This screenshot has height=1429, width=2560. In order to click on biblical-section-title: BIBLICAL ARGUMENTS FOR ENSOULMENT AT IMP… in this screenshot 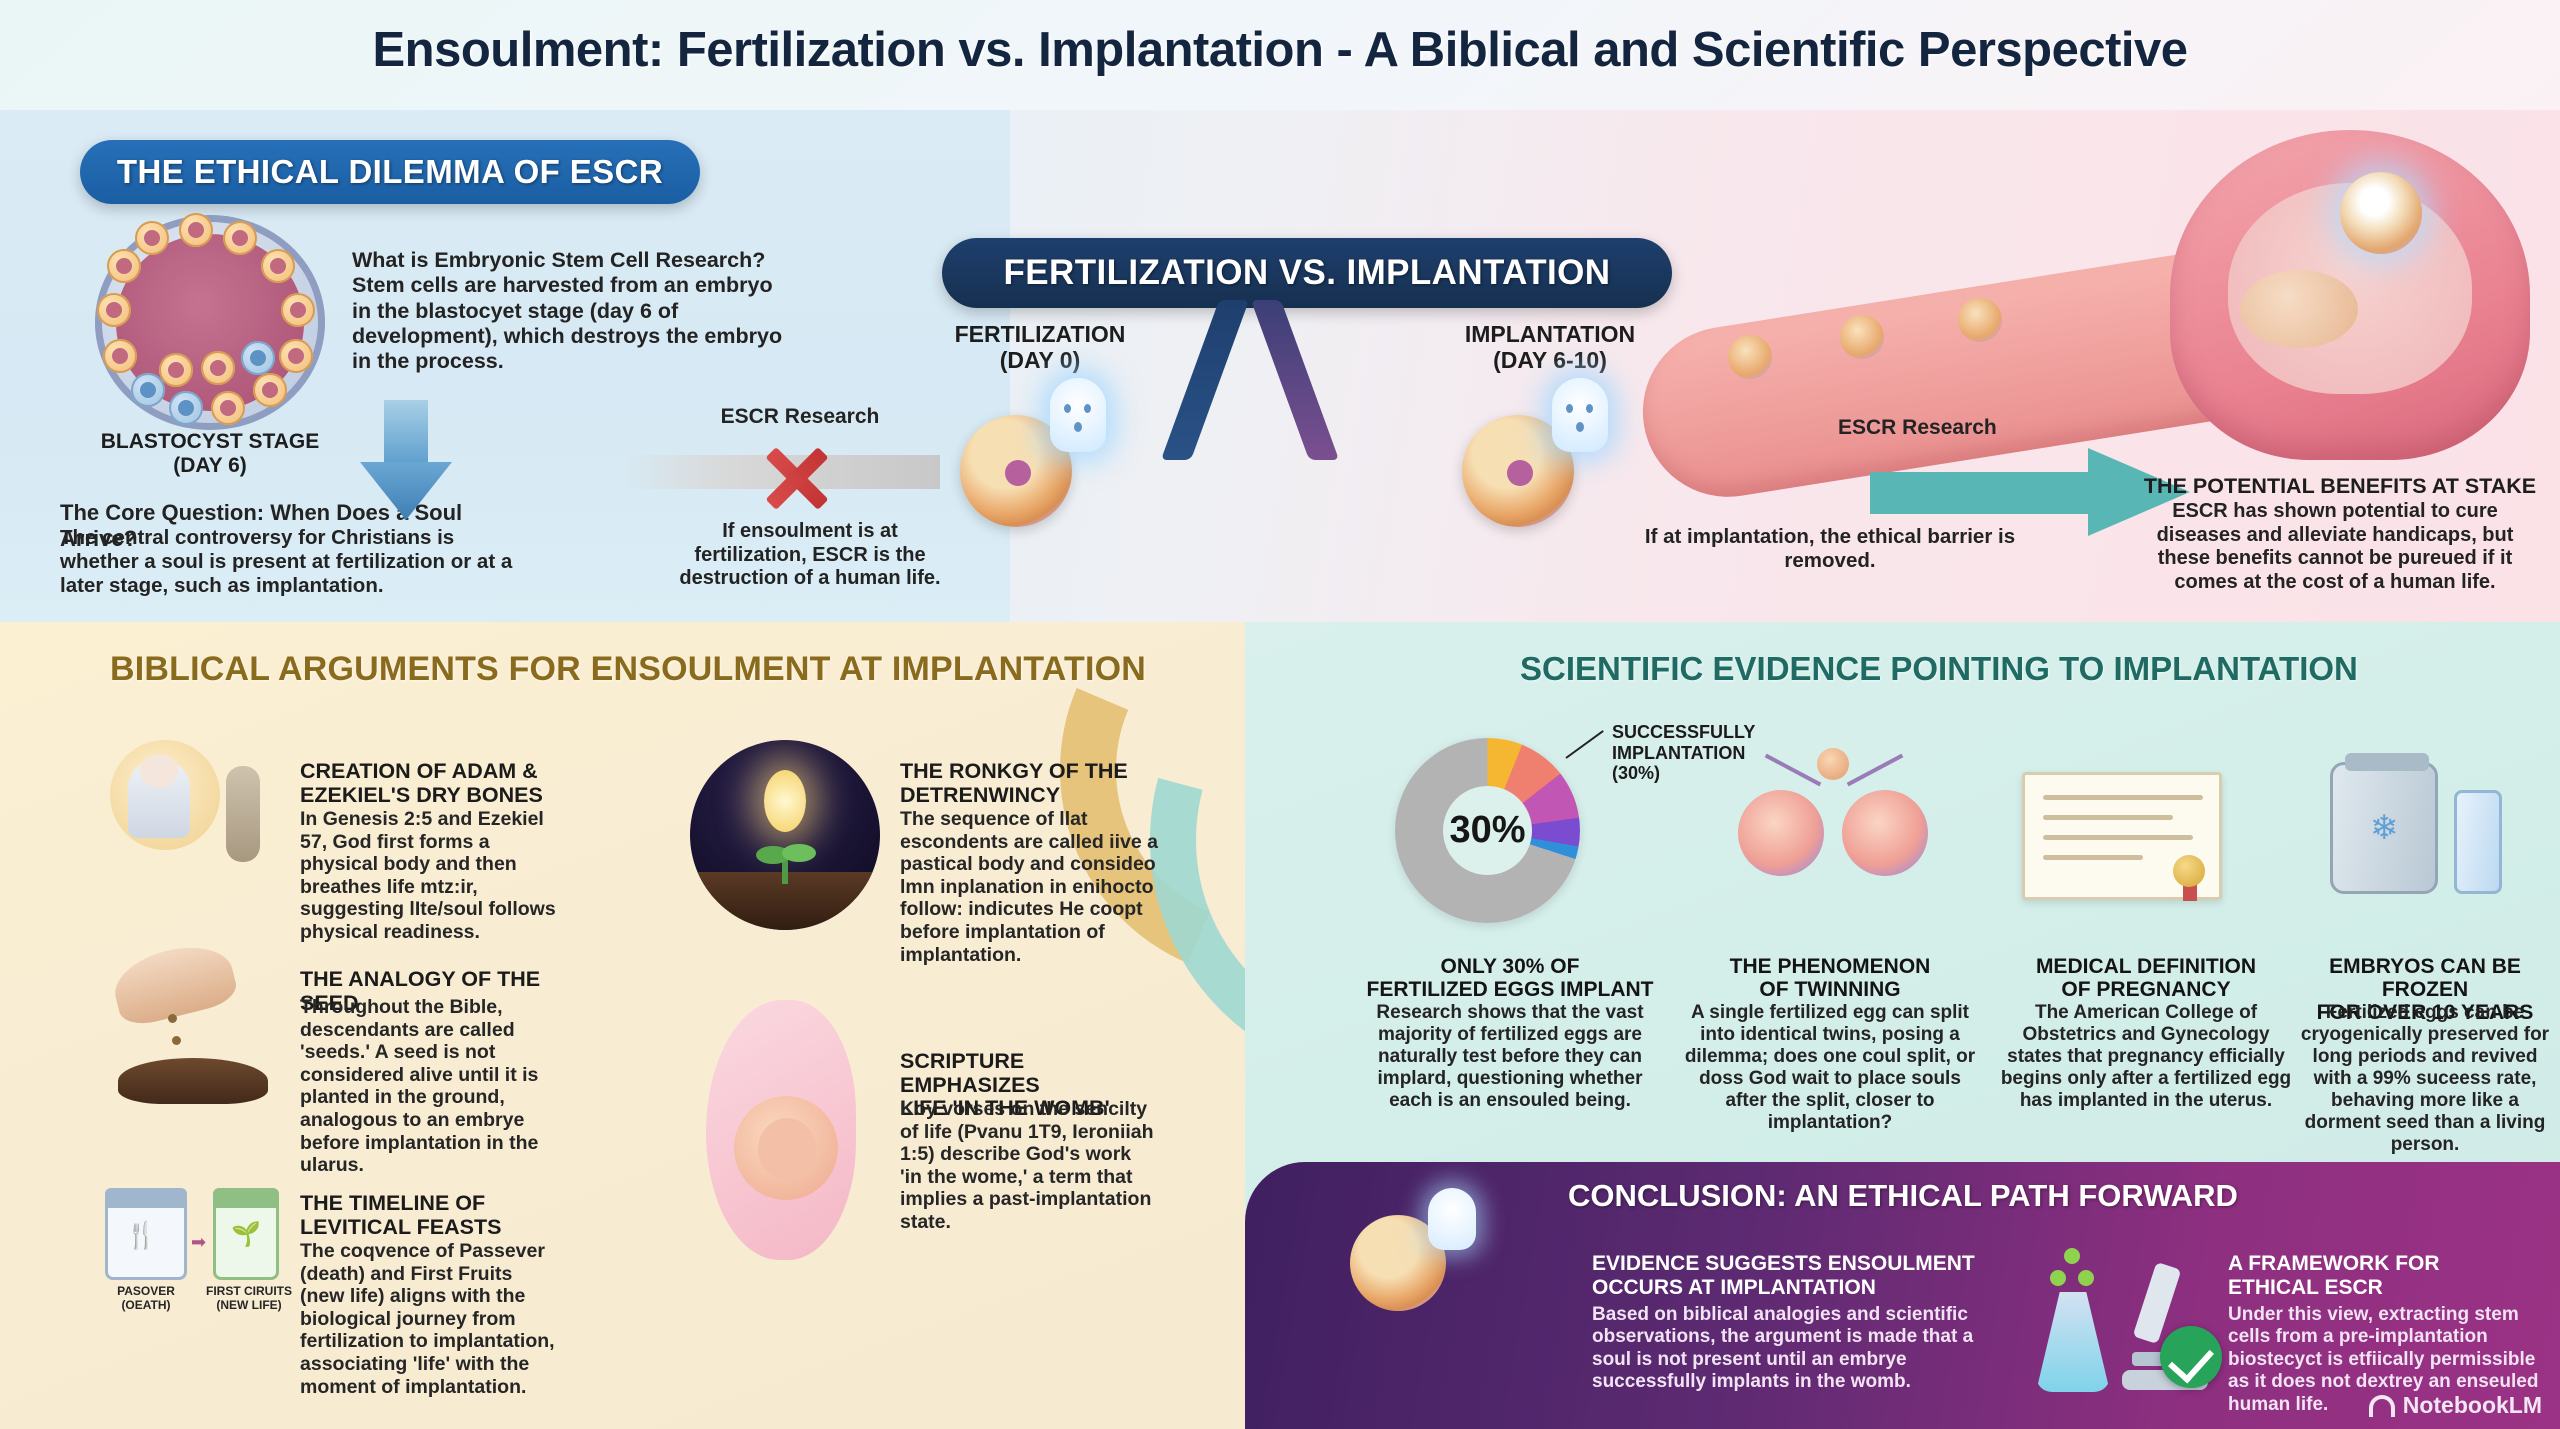, I will do `click(628, 669)`.